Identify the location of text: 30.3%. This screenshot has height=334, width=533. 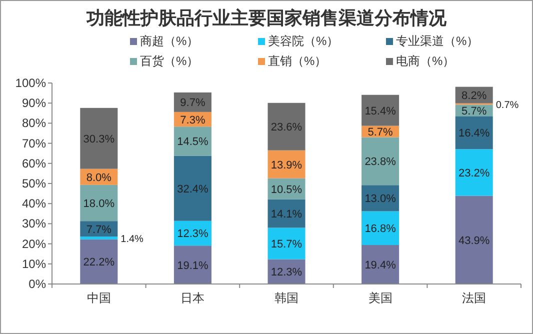
(98, 139).